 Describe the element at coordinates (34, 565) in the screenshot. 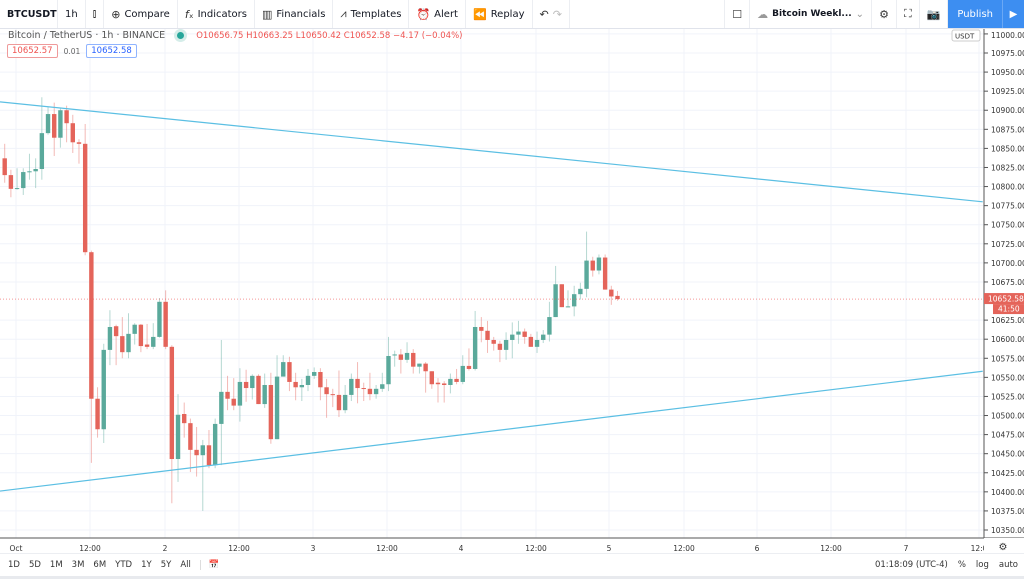

I see `range-5d: 5D` at that location.